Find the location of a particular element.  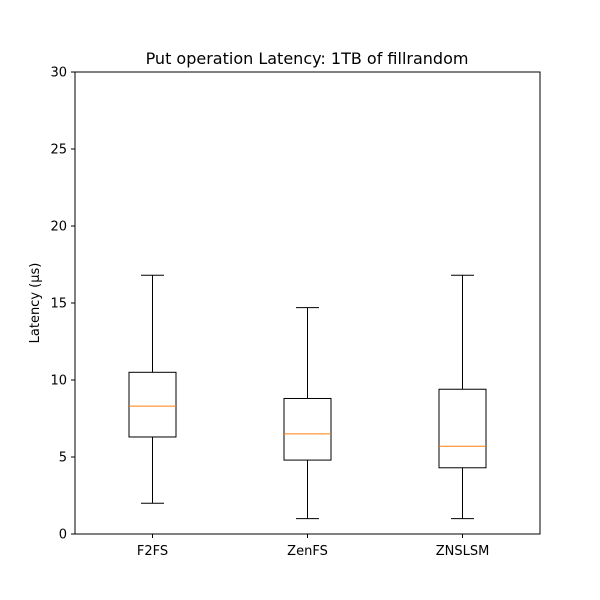

y-tick-label-15: 15 is located at coordinates (58, 304).